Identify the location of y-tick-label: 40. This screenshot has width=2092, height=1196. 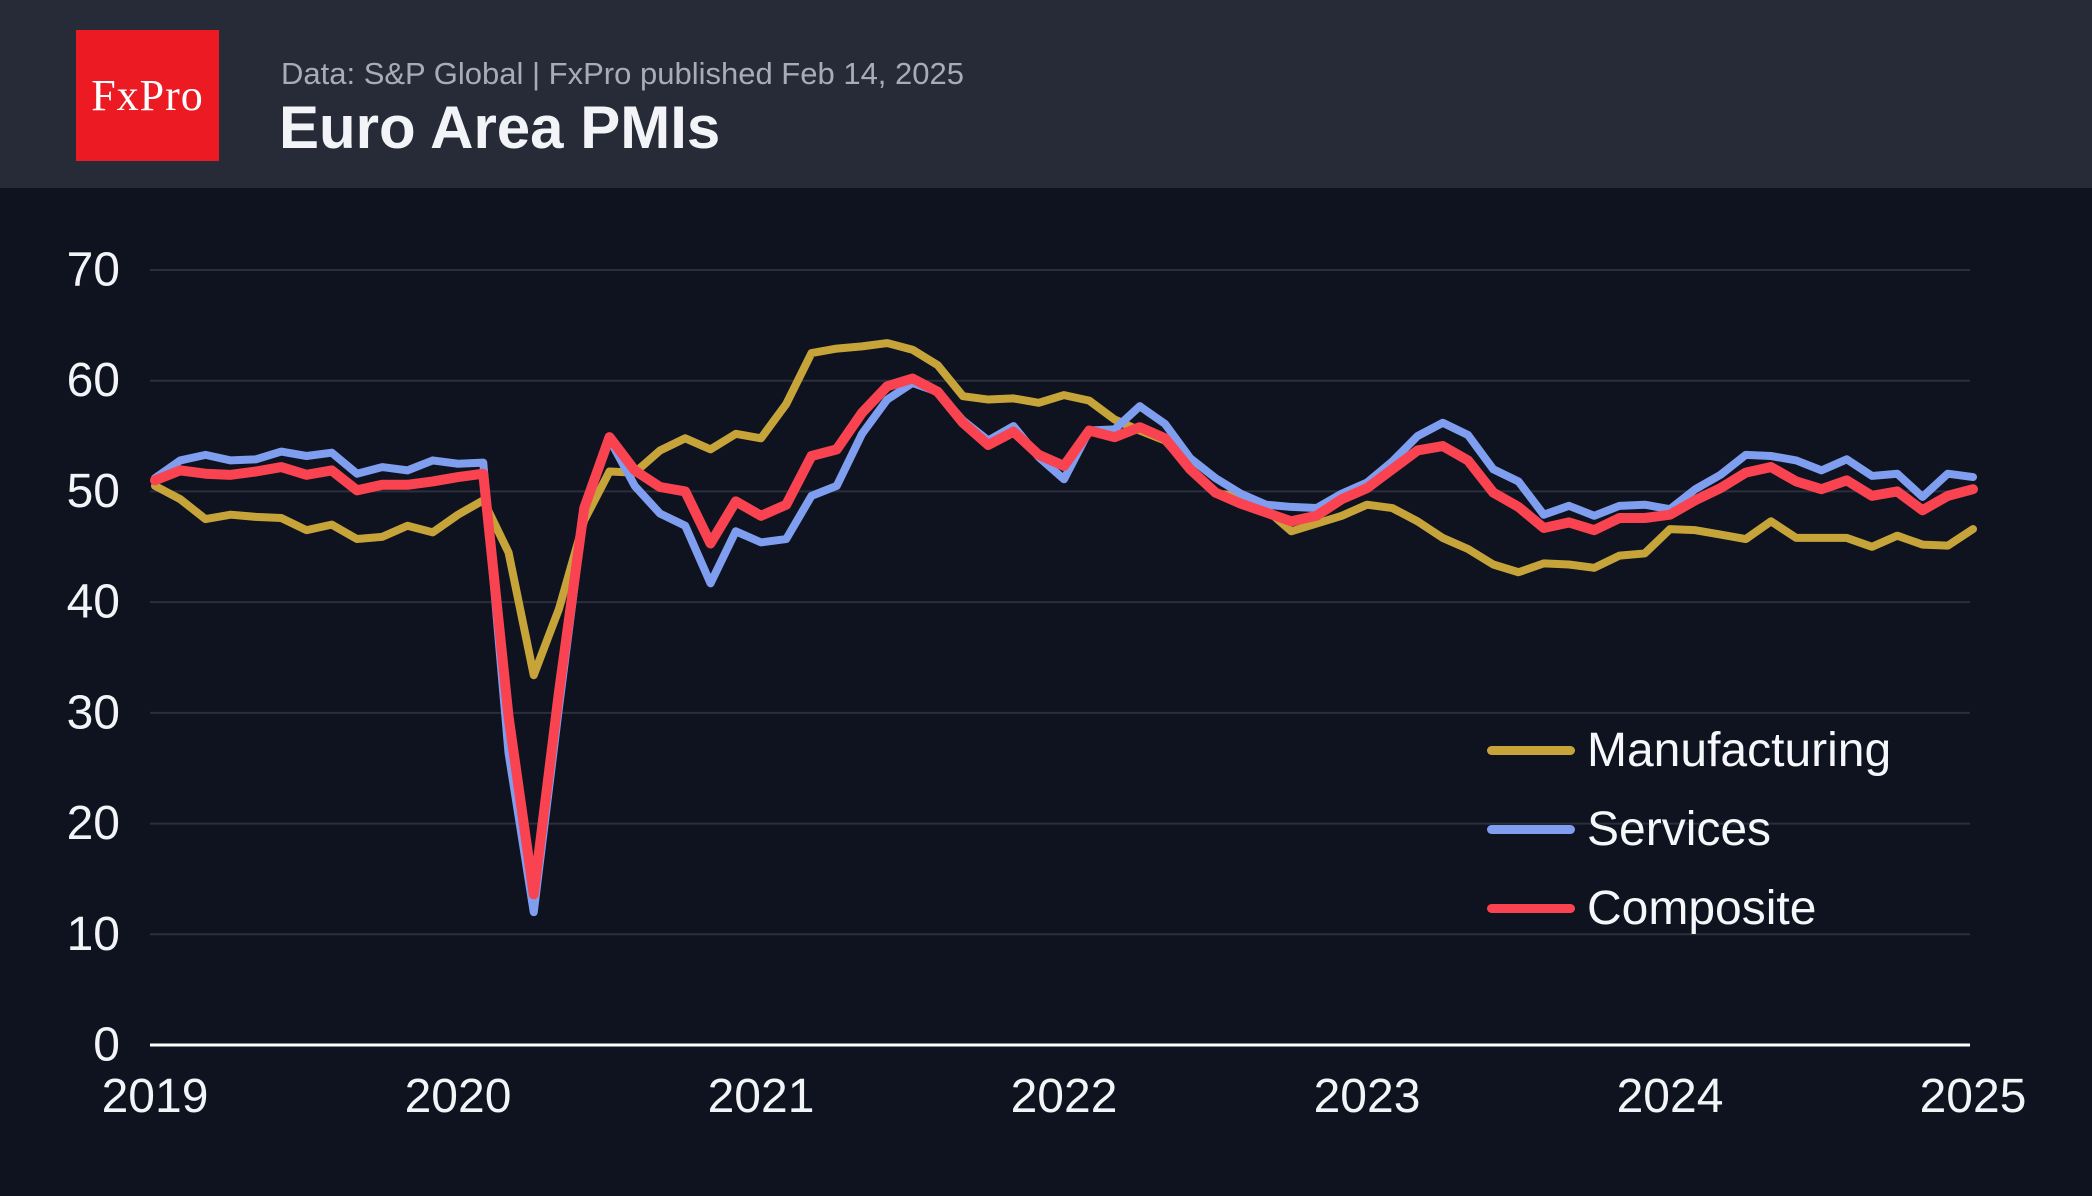
(93, 602).